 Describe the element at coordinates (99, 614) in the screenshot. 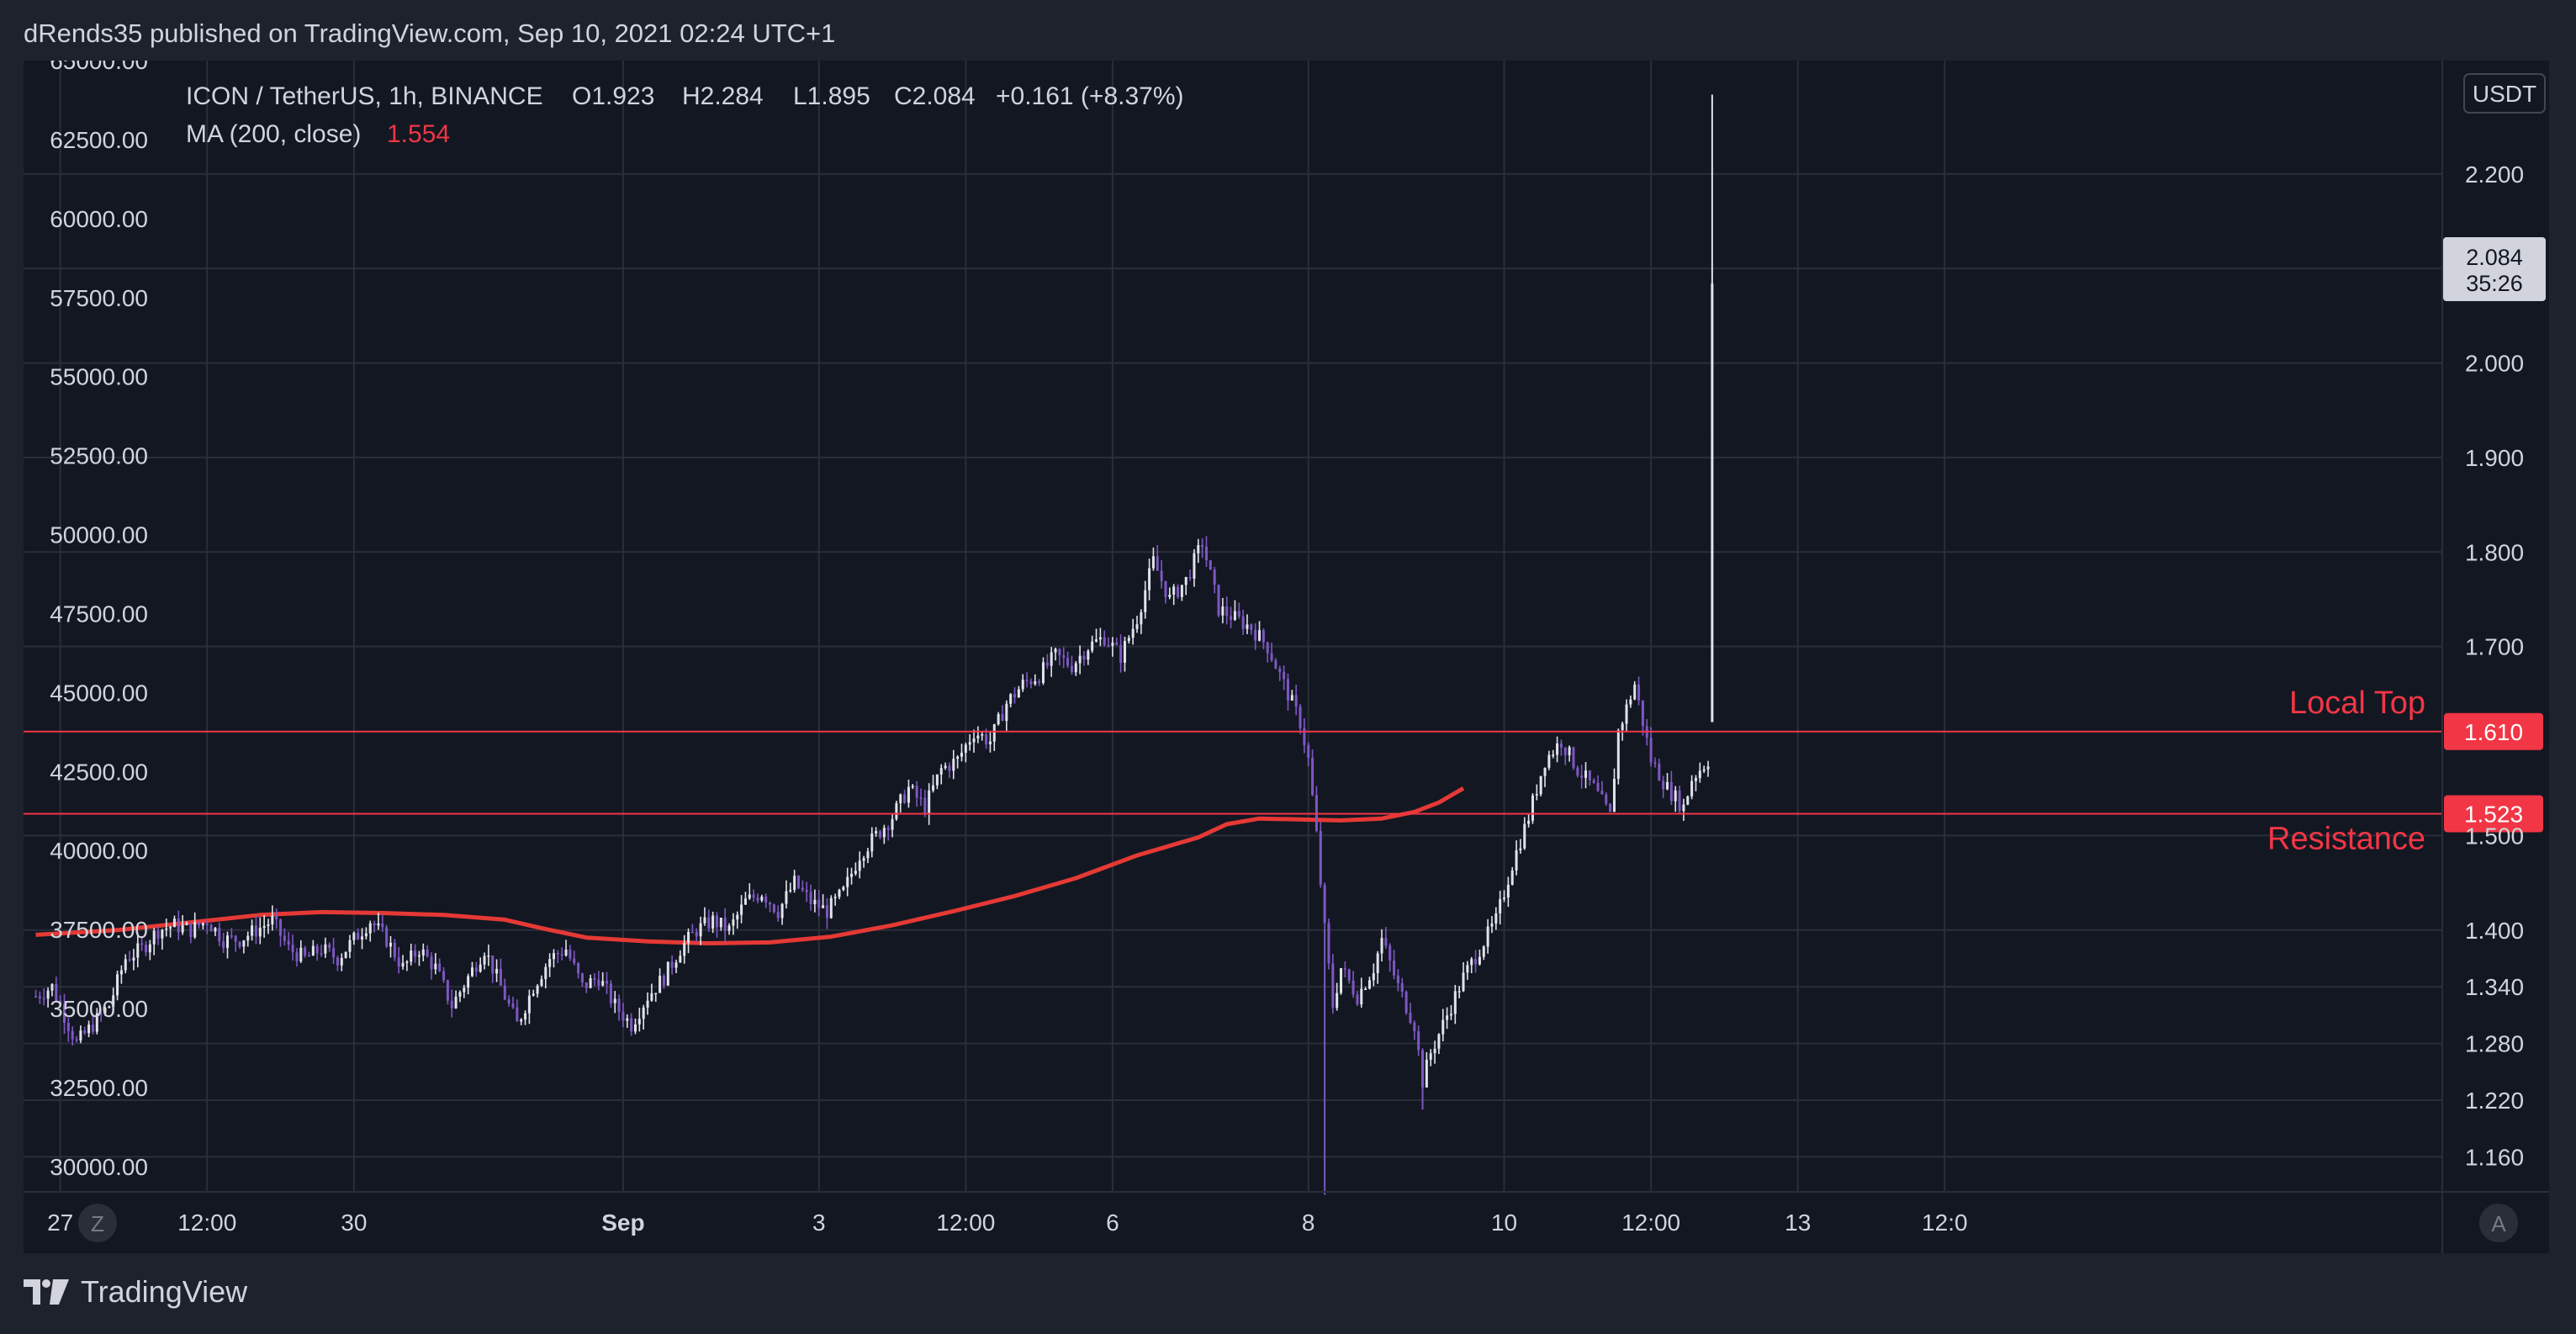

I see `left-axis-tick: 47500.00` at that location.